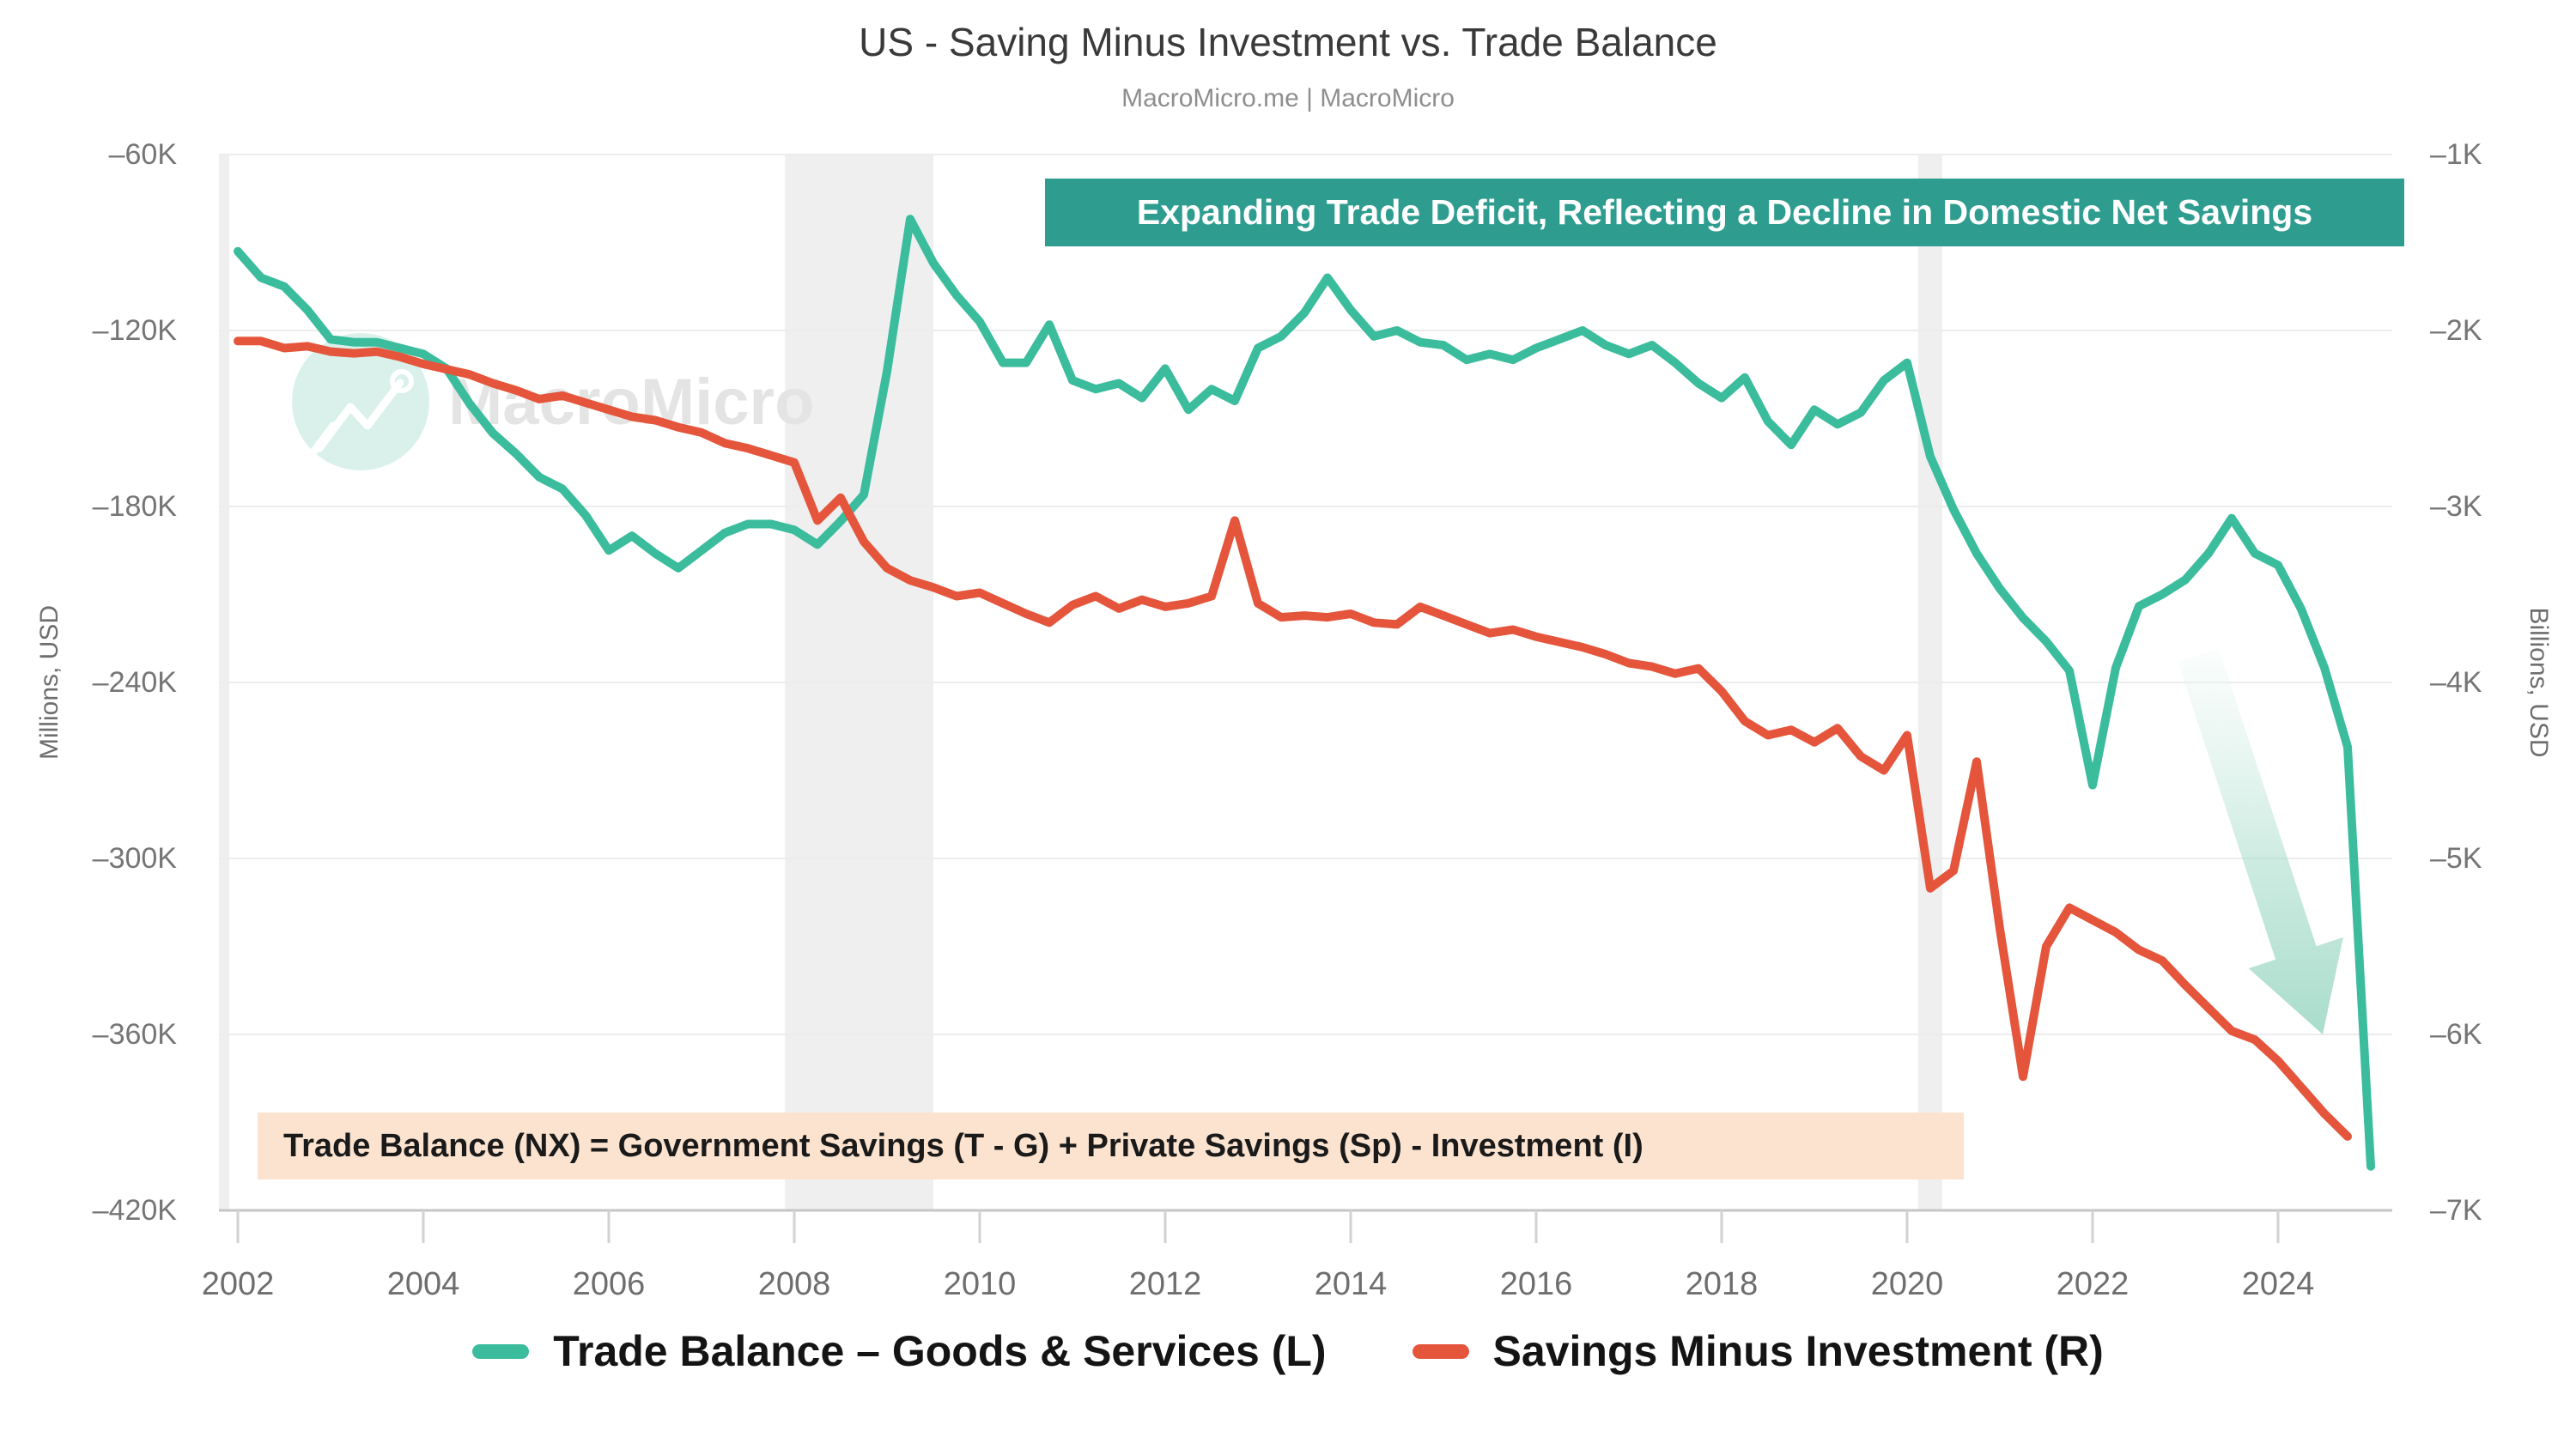 Image resolution: width=2576 pixels, height=1449 pixels. I want to click on right-axis-tick-label: –6K, so click(2456, 1034).